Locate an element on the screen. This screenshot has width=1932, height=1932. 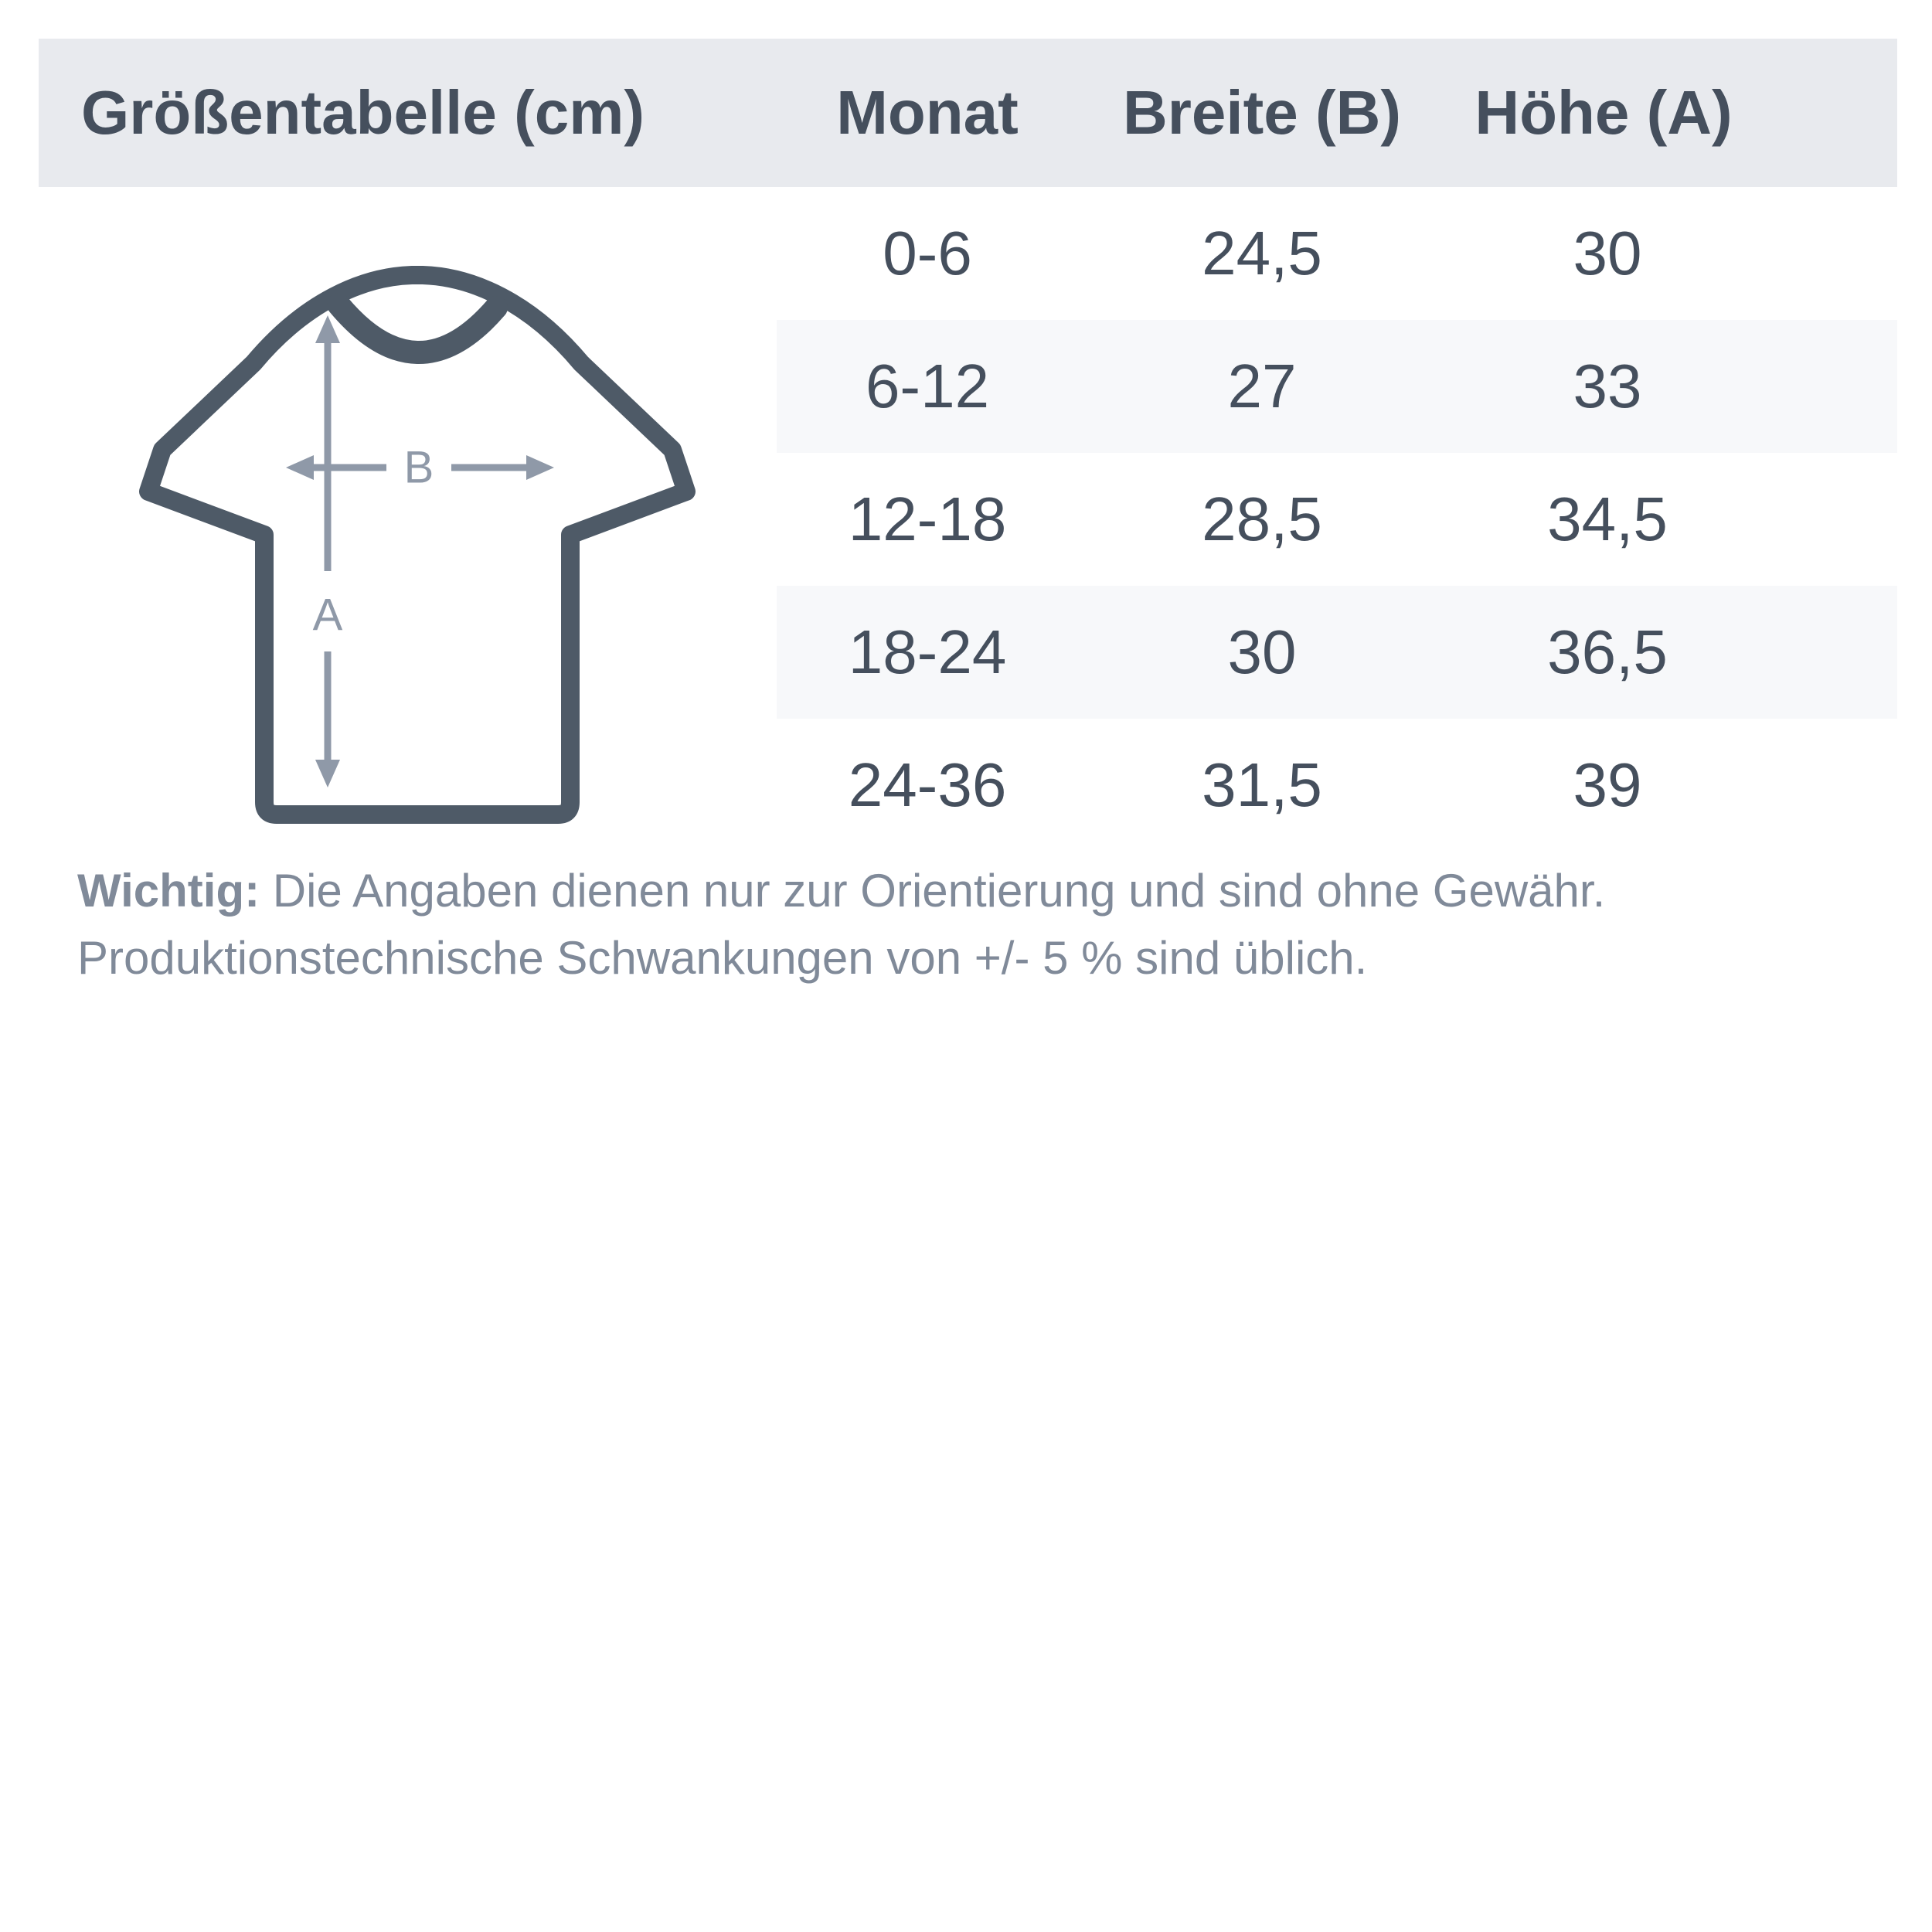
cell-breite: 24,5 is located at coordinates (1262, 253).